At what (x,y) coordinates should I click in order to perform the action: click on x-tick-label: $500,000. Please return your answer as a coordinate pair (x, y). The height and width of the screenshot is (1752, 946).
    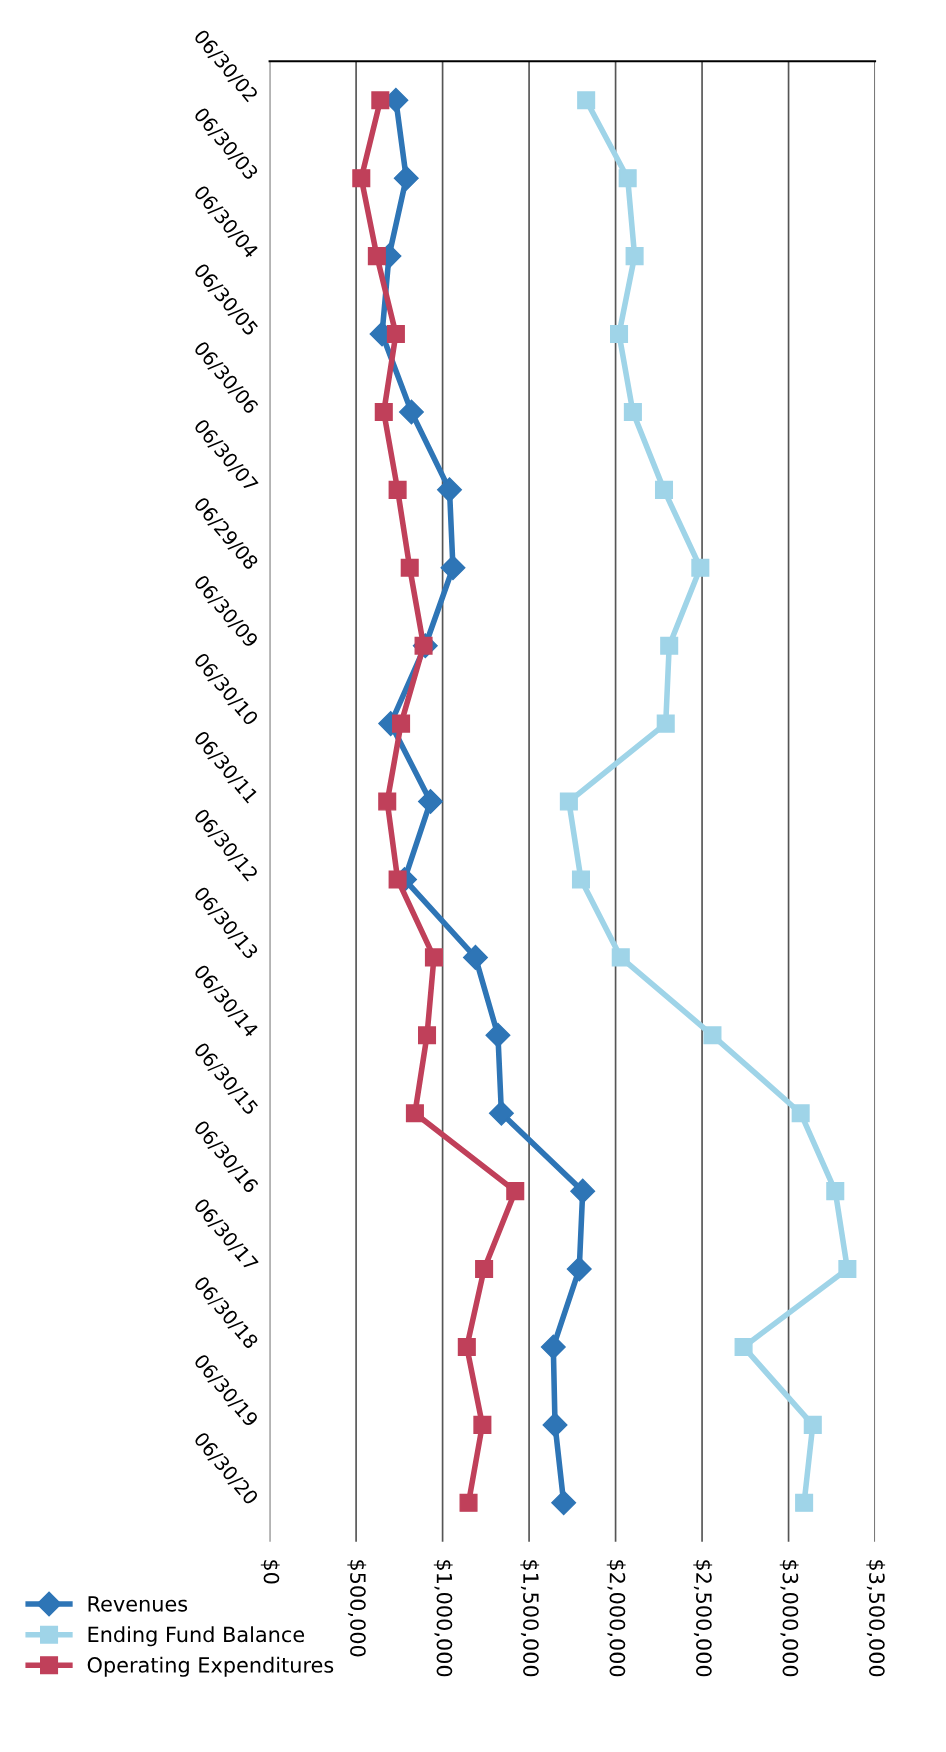
    Looking at the image, I should click on (357, 1608).